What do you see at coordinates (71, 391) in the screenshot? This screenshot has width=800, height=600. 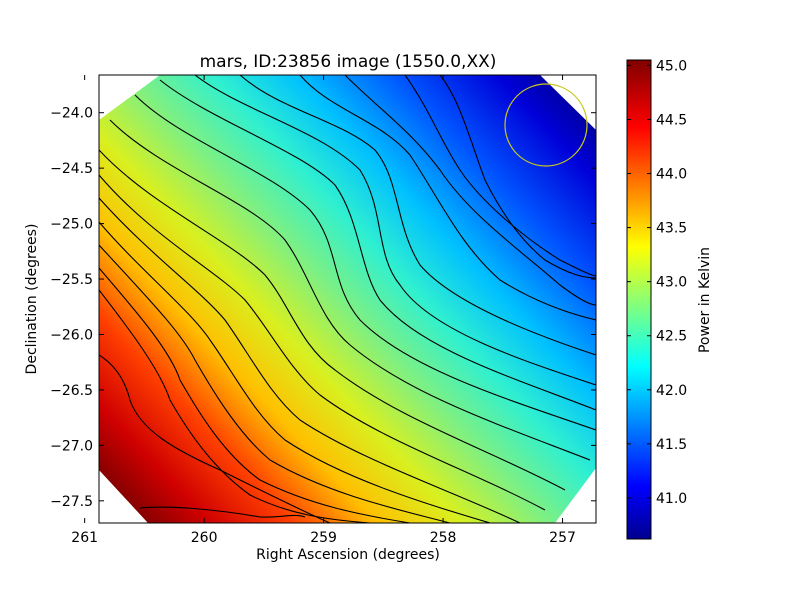 I see `y-tick-label: −26.5` at bounding box center [71, 391].